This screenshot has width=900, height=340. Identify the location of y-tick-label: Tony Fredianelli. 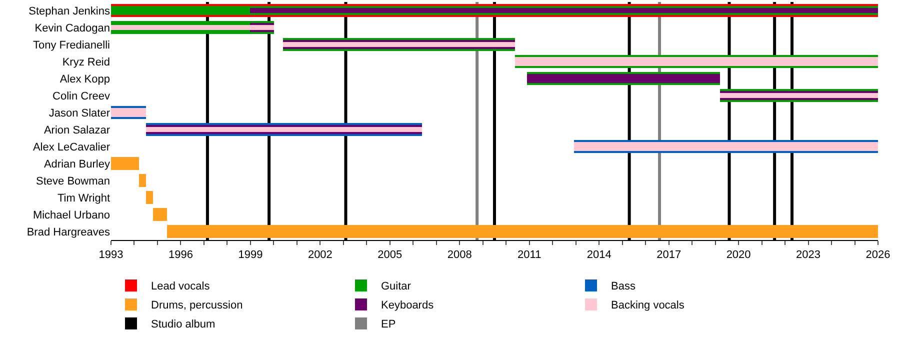
(71, 45).